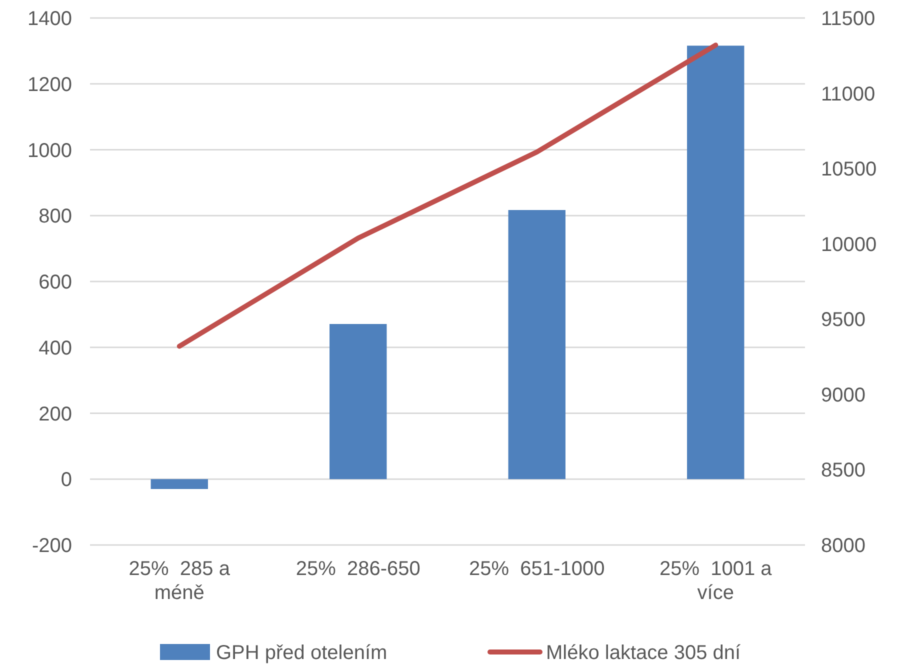  I want to click on legend-label: Mléko laktace 305 dní, so click(644, 653).